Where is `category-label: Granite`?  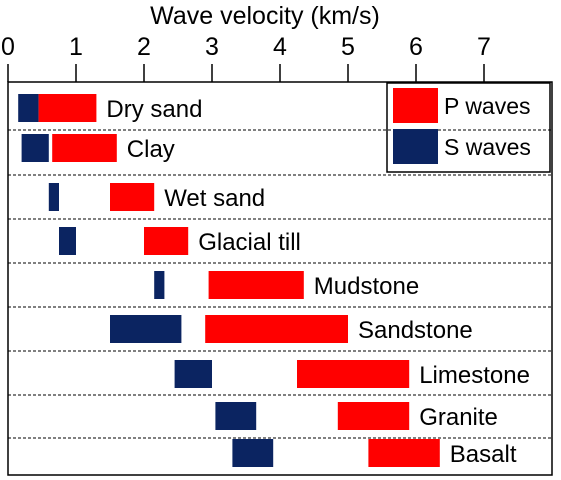
category-label: Granite is located at coordinates (458, 417).